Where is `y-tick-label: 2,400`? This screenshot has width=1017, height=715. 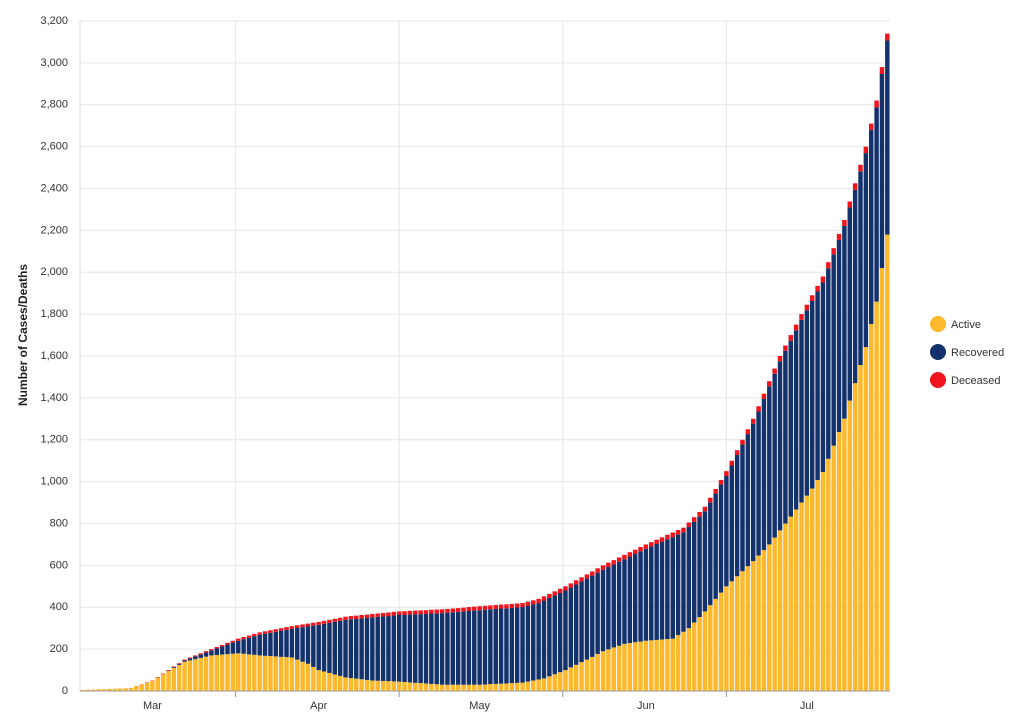
y-tick-label: 2,400 is located at coordinates (54, 188).